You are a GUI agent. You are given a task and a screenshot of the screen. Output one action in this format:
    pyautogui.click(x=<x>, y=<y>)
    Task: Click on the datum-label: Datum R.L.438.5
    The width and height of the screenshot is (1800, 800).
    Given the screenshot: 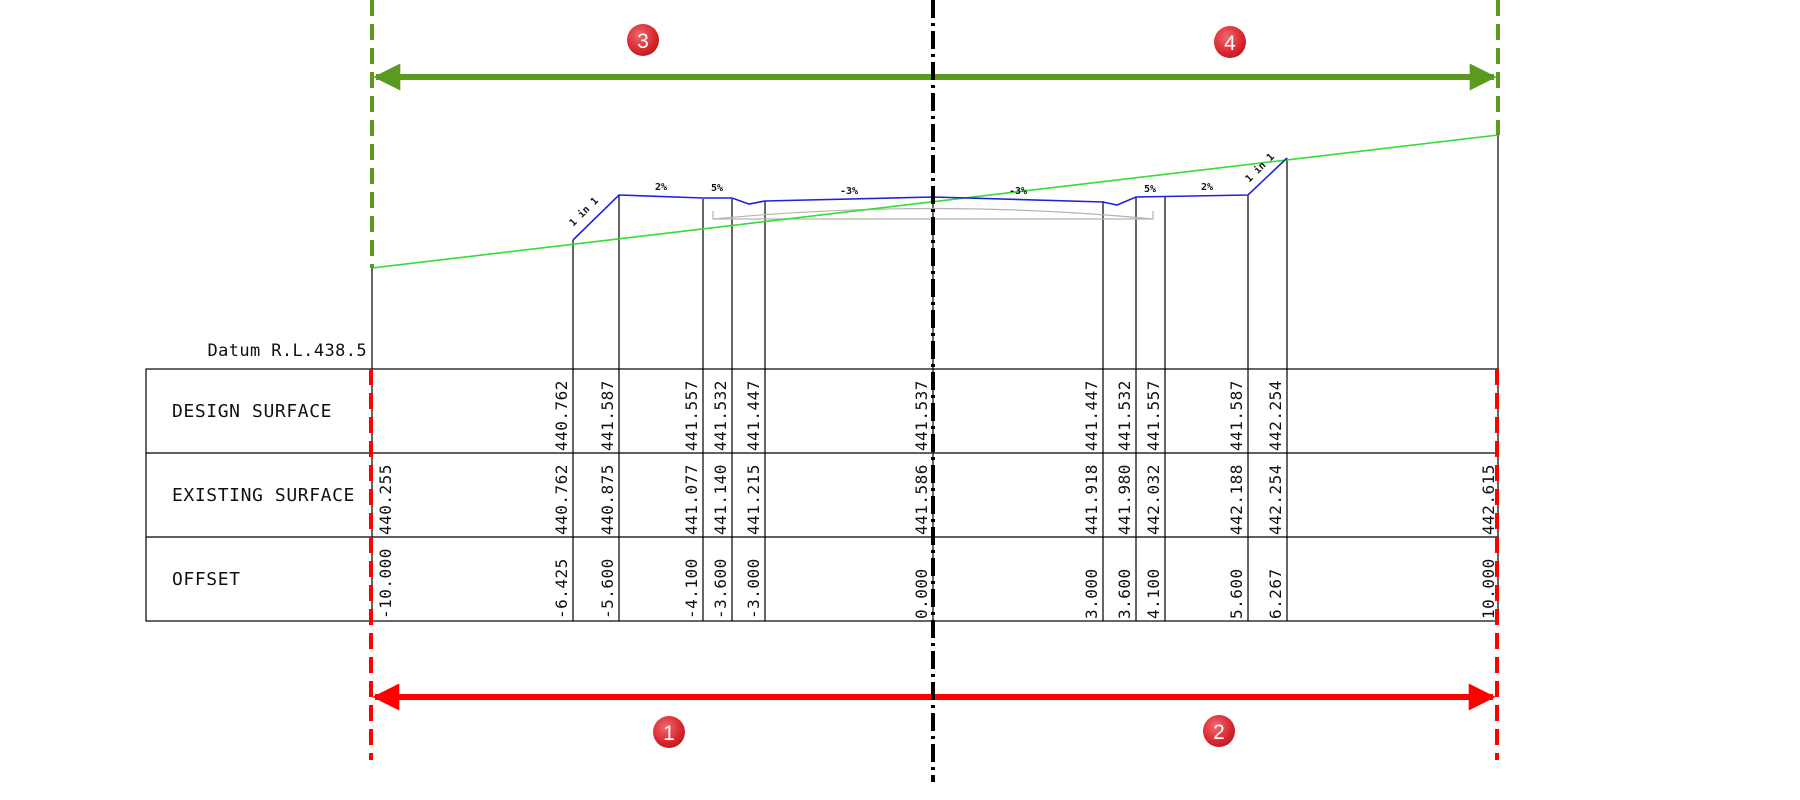 What is the action you would take?
    pyautogui.click(x=287, y=351)
    